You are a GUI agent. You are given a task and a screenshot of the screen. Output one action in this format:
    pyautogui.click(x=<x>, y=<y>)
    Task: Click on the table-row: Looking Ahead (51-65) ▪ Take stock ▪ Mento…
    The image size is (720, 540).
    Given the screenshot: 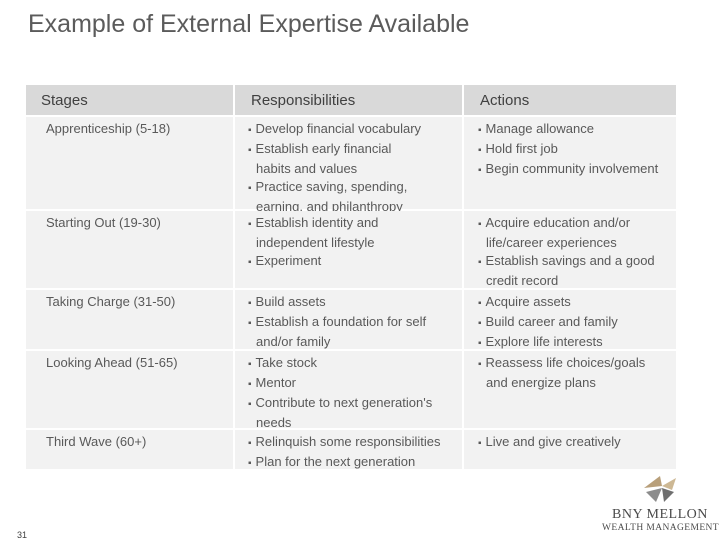 What is the action you would take?
    pyautogui.click(x=351, y=390)
    